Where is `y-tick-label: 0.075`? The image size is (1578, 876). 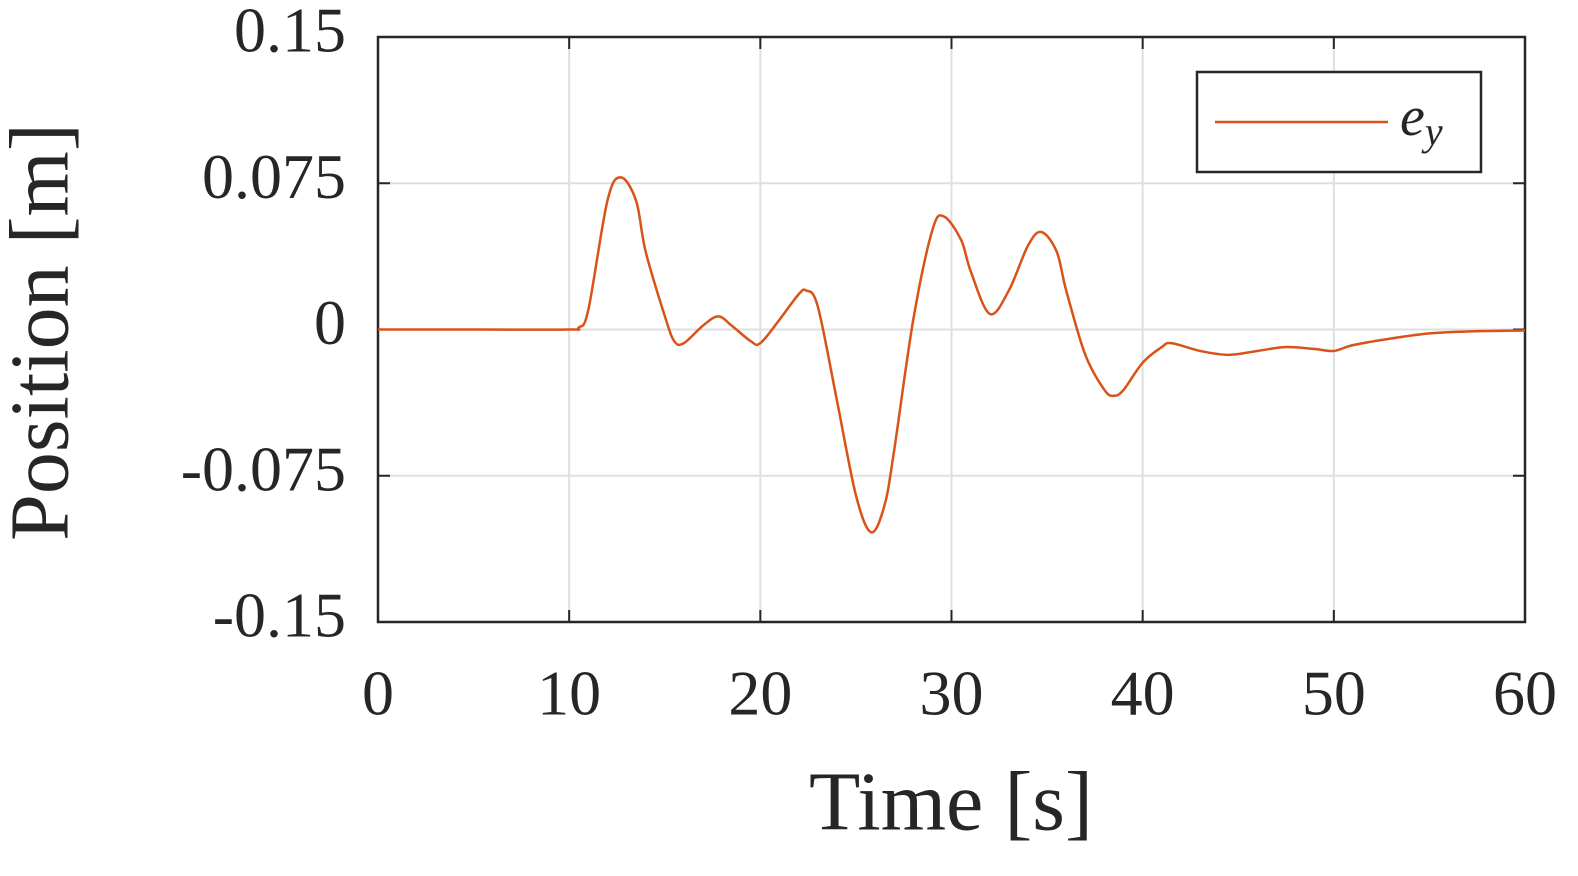 y-tick-label: 0.075 is located at coordinates (274, 176).